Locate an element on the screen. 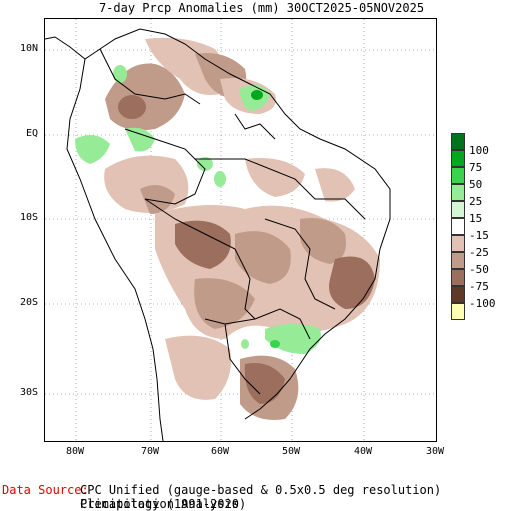 The width and height of the screenshot is (523, 511). lat-label-eq: EQ is located at coordinates (31, 133).